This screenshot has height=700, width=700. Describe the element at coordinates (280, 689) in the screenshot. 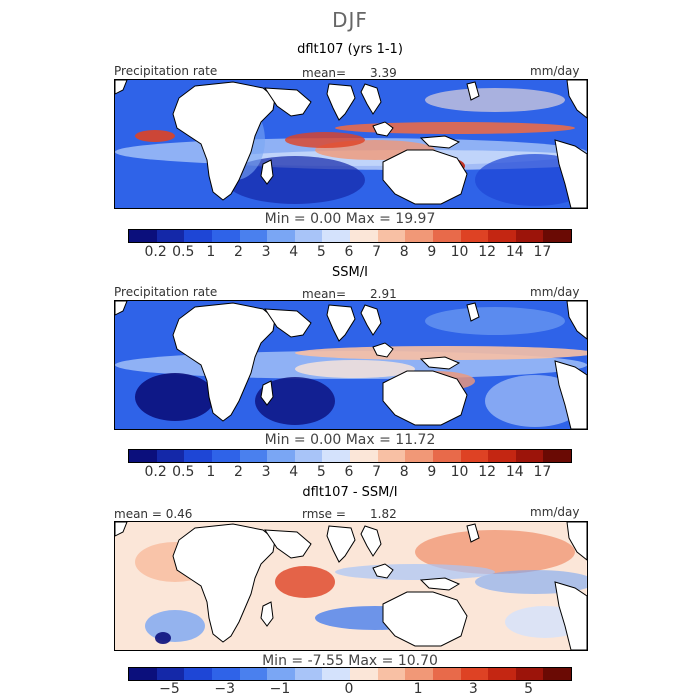

I see `colorbar-tick-label: −1` at that location.